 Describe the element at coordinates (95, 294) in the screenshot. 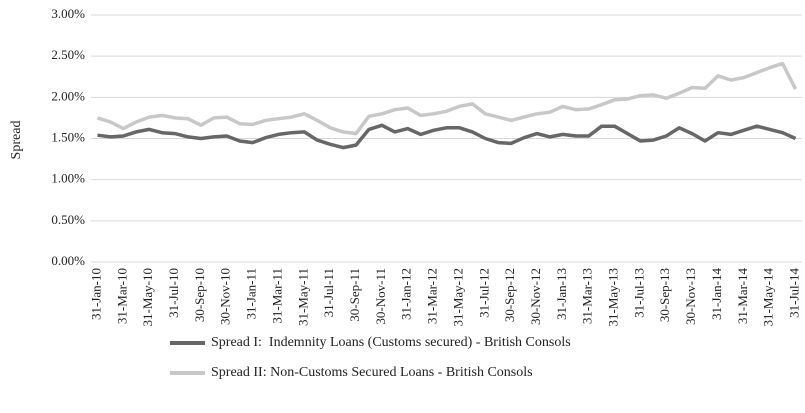

I see `x-tick-label: 31-Jan-10` at that location.